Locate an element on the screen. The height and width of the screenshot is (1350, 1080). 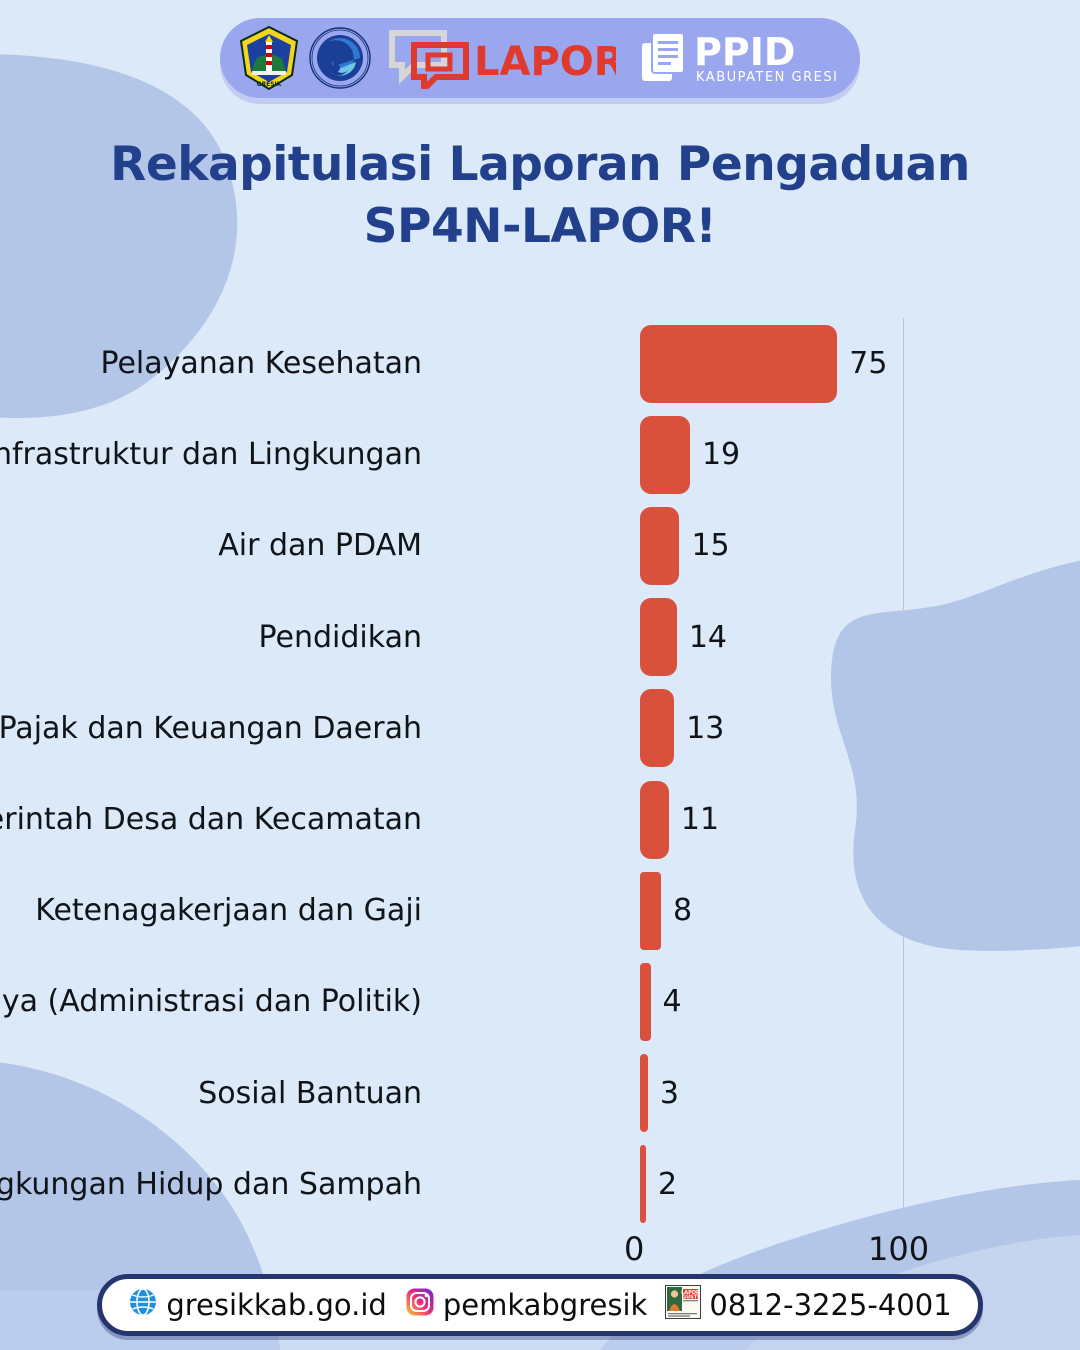
chart-row: Air dan PDAM 15 is located at coordinates (540, 545).